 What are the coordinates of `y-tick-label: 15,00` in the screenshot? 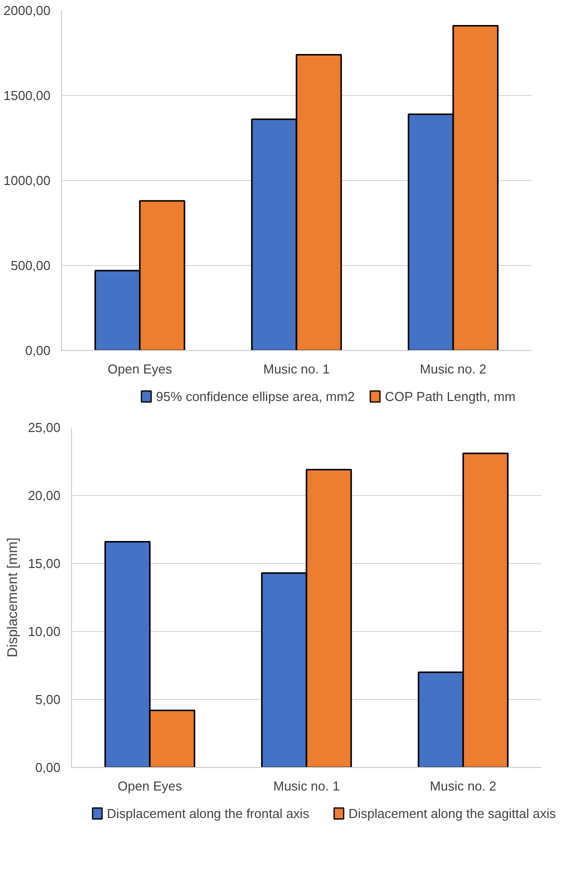 It's located at (44, 563).